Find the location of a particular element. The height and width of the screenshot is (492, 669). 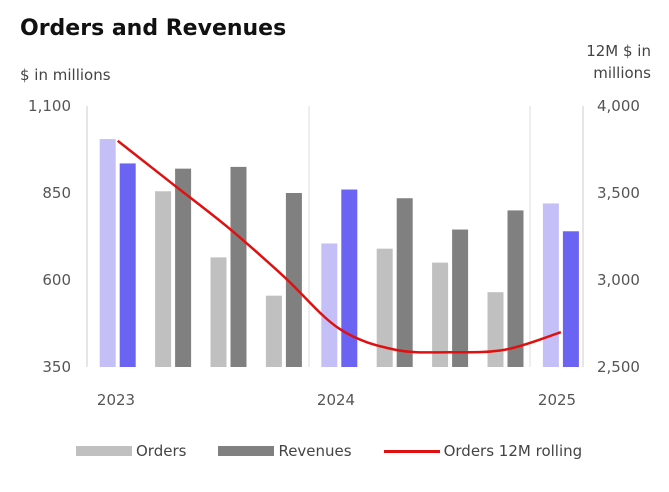

legend-swatch-revenues is located at coordinates (246, 451).